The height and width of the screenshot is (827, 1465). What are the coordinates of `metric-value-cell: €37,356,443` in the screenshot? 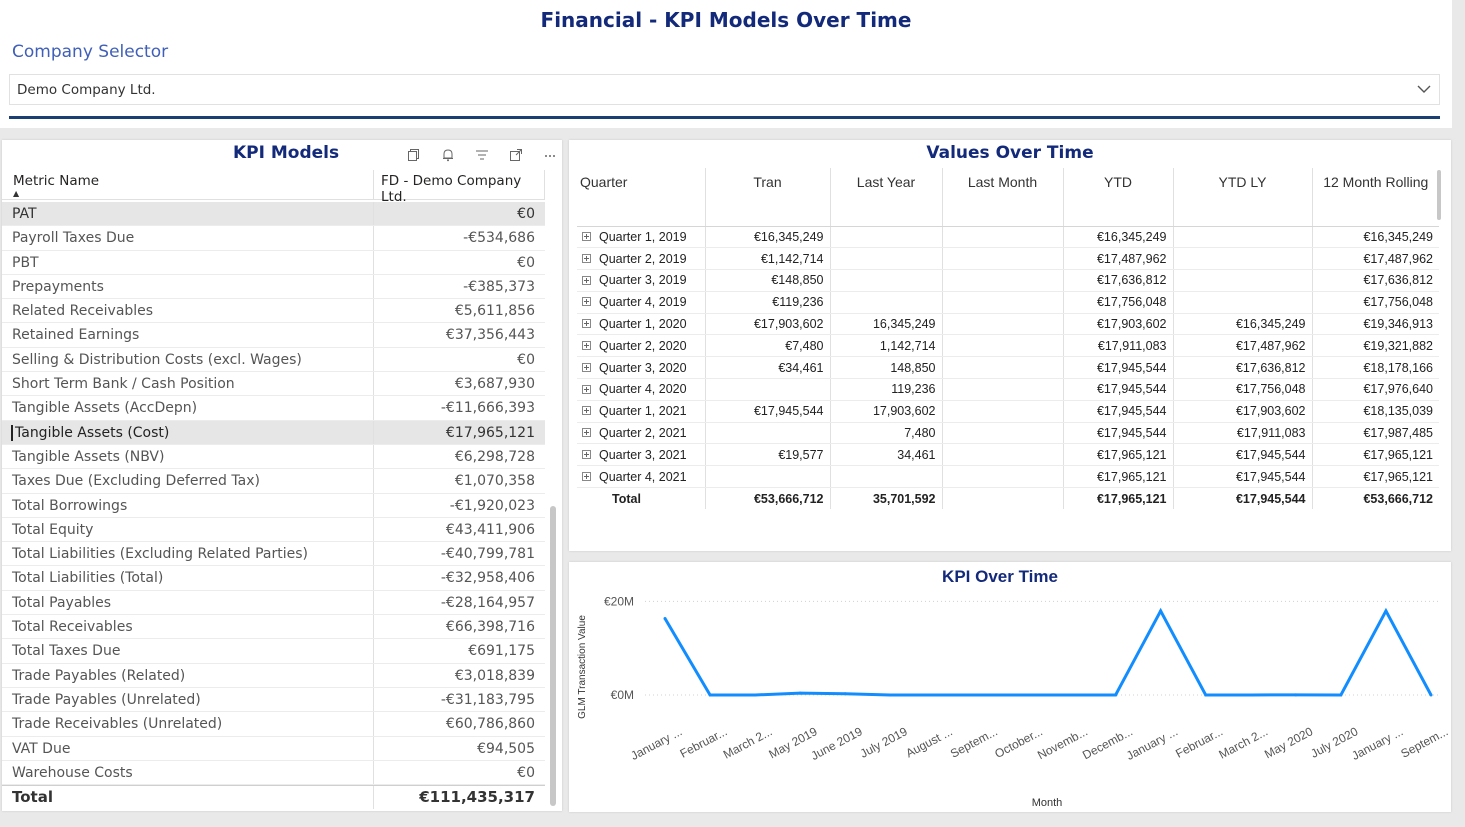 It's located at (490, 335).